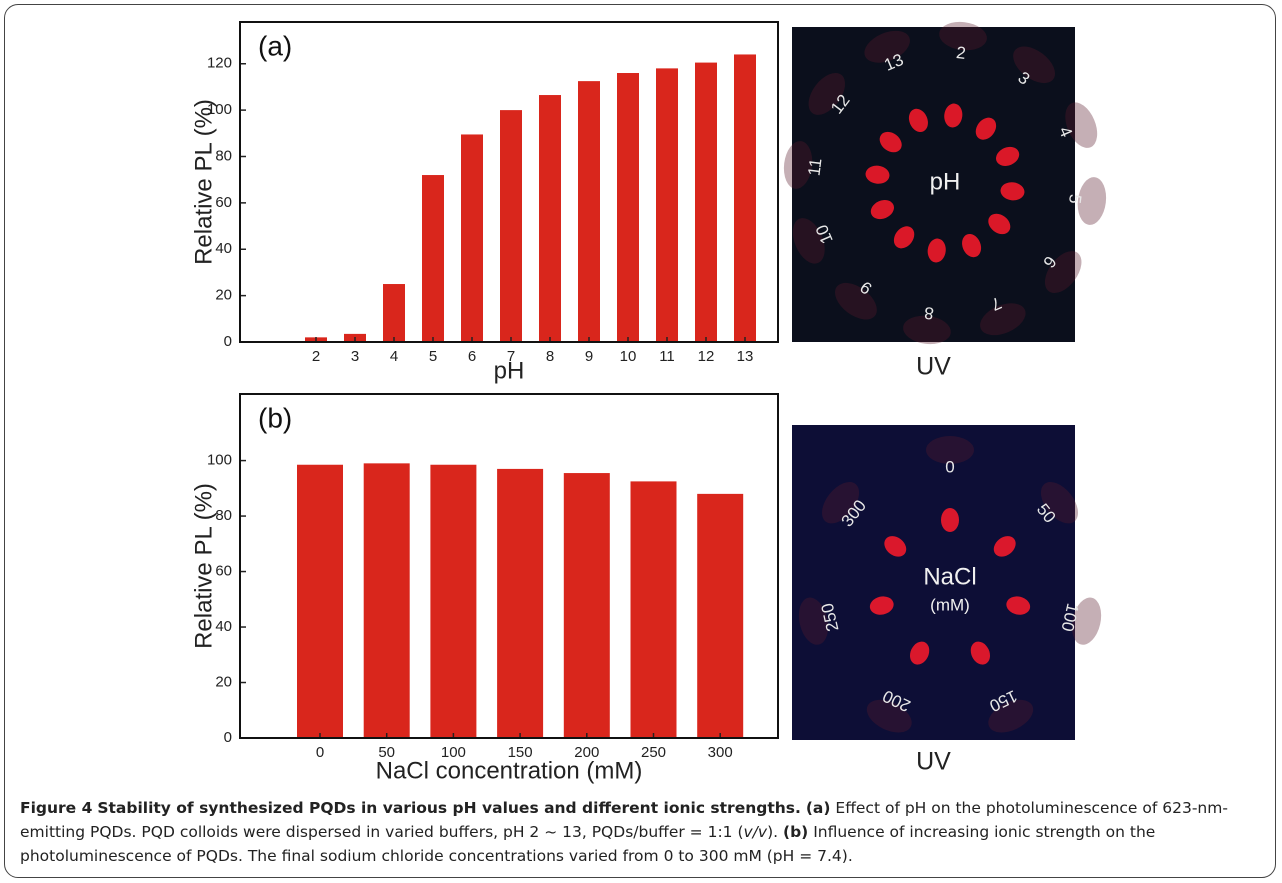 The width and height of the screenshot is (1282, 883). What do you see at coordinates (453, 752) in the screenshot?
I see `x-tick-label: 100` at bounding box center [453, 752].